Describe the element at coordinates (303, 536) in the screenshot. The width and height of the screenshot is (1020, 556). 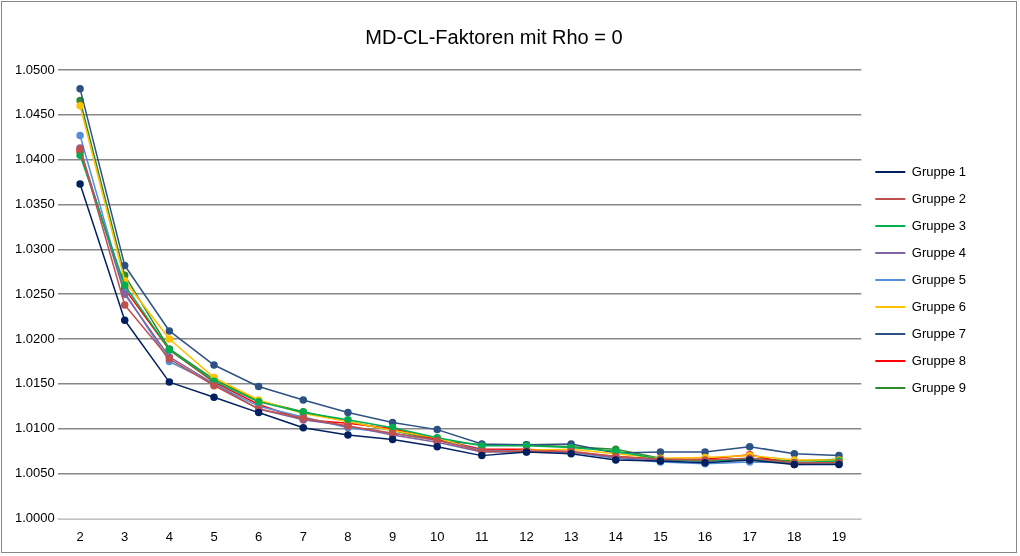
I see `x-tick-label: 7` at that location.